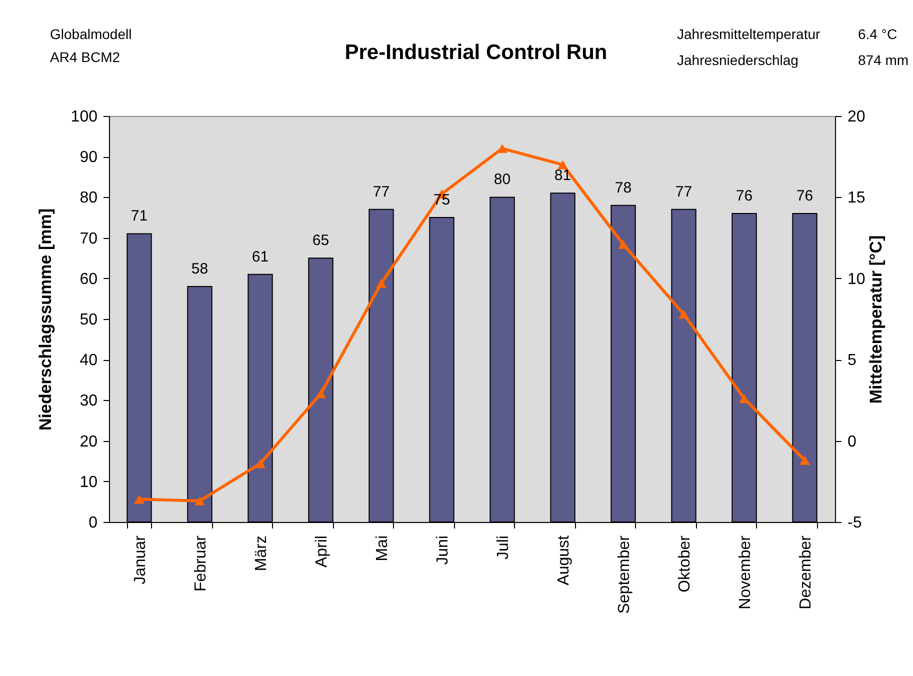 The image size is (913, 676). What do you see at coordinates (89, 441) in the screenshot?
I see `y-tick-label: 20` at bounding box center [89, 441].